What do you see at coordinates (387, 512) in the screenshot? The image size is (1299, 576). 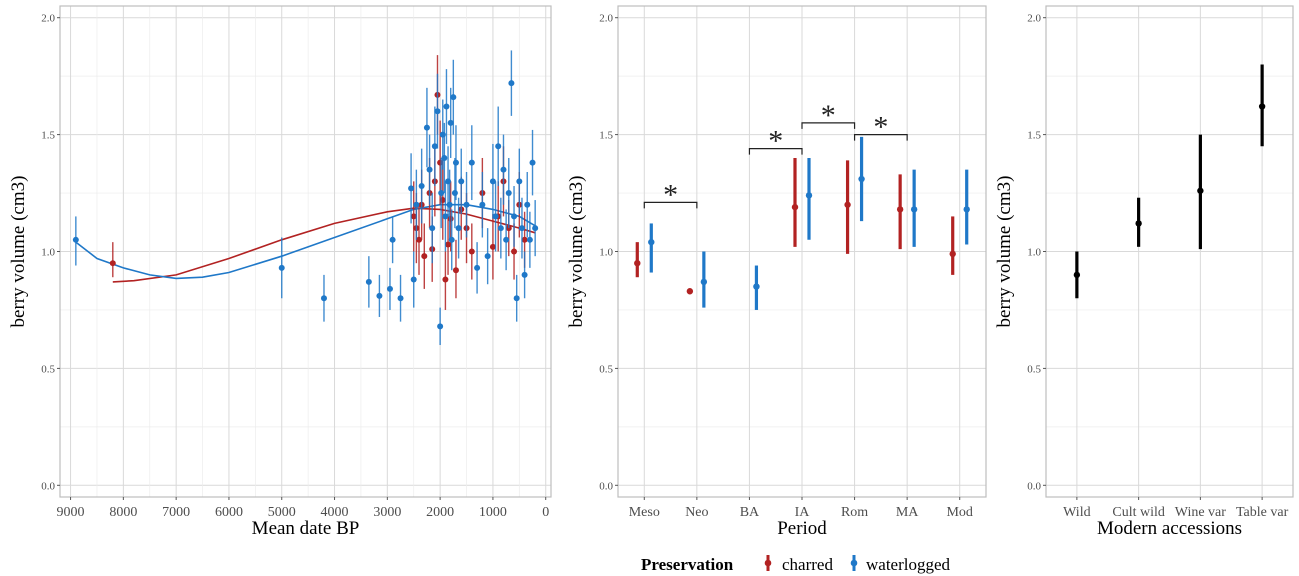 I see `x-tick-label: 3000` at bounding box center [387, 512].